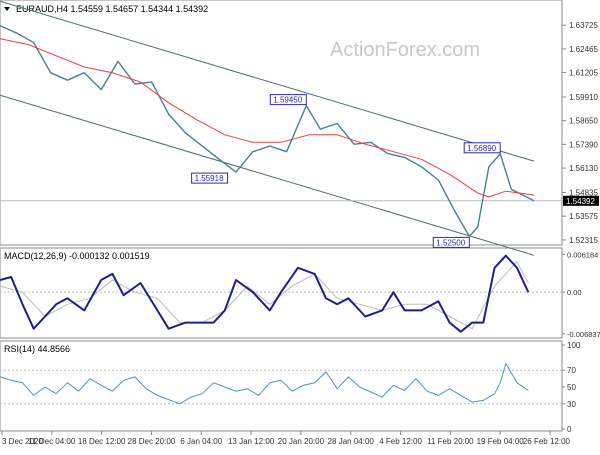 The image size is (600, 455). I want to click on rsi-title: RSI(14) 44.8566, so click(37, 349).